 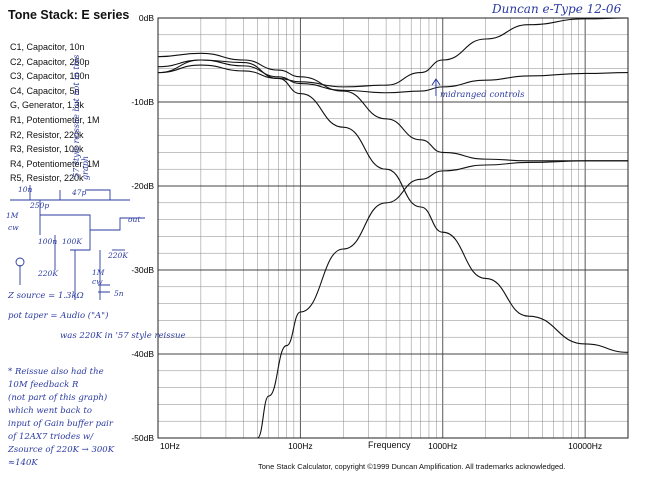 I want to click on handwritten-note: of 12AX7 triodes w/, so click(x=51, y=437).